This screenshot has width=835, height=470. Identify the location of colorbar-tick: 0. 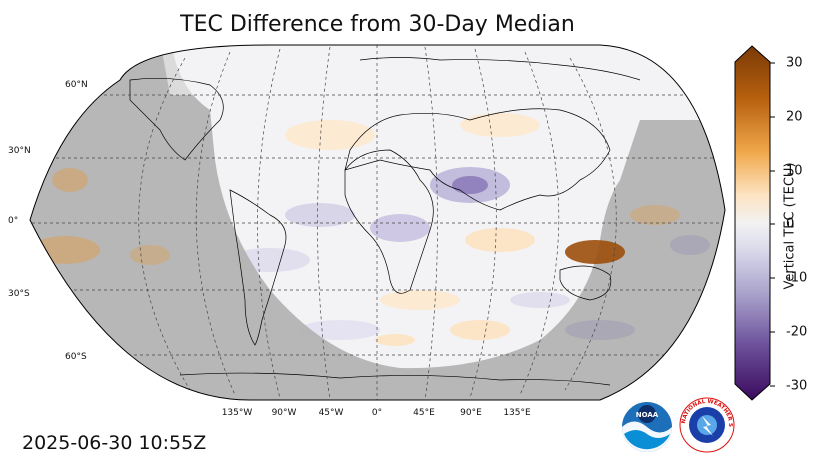
(790, 224).